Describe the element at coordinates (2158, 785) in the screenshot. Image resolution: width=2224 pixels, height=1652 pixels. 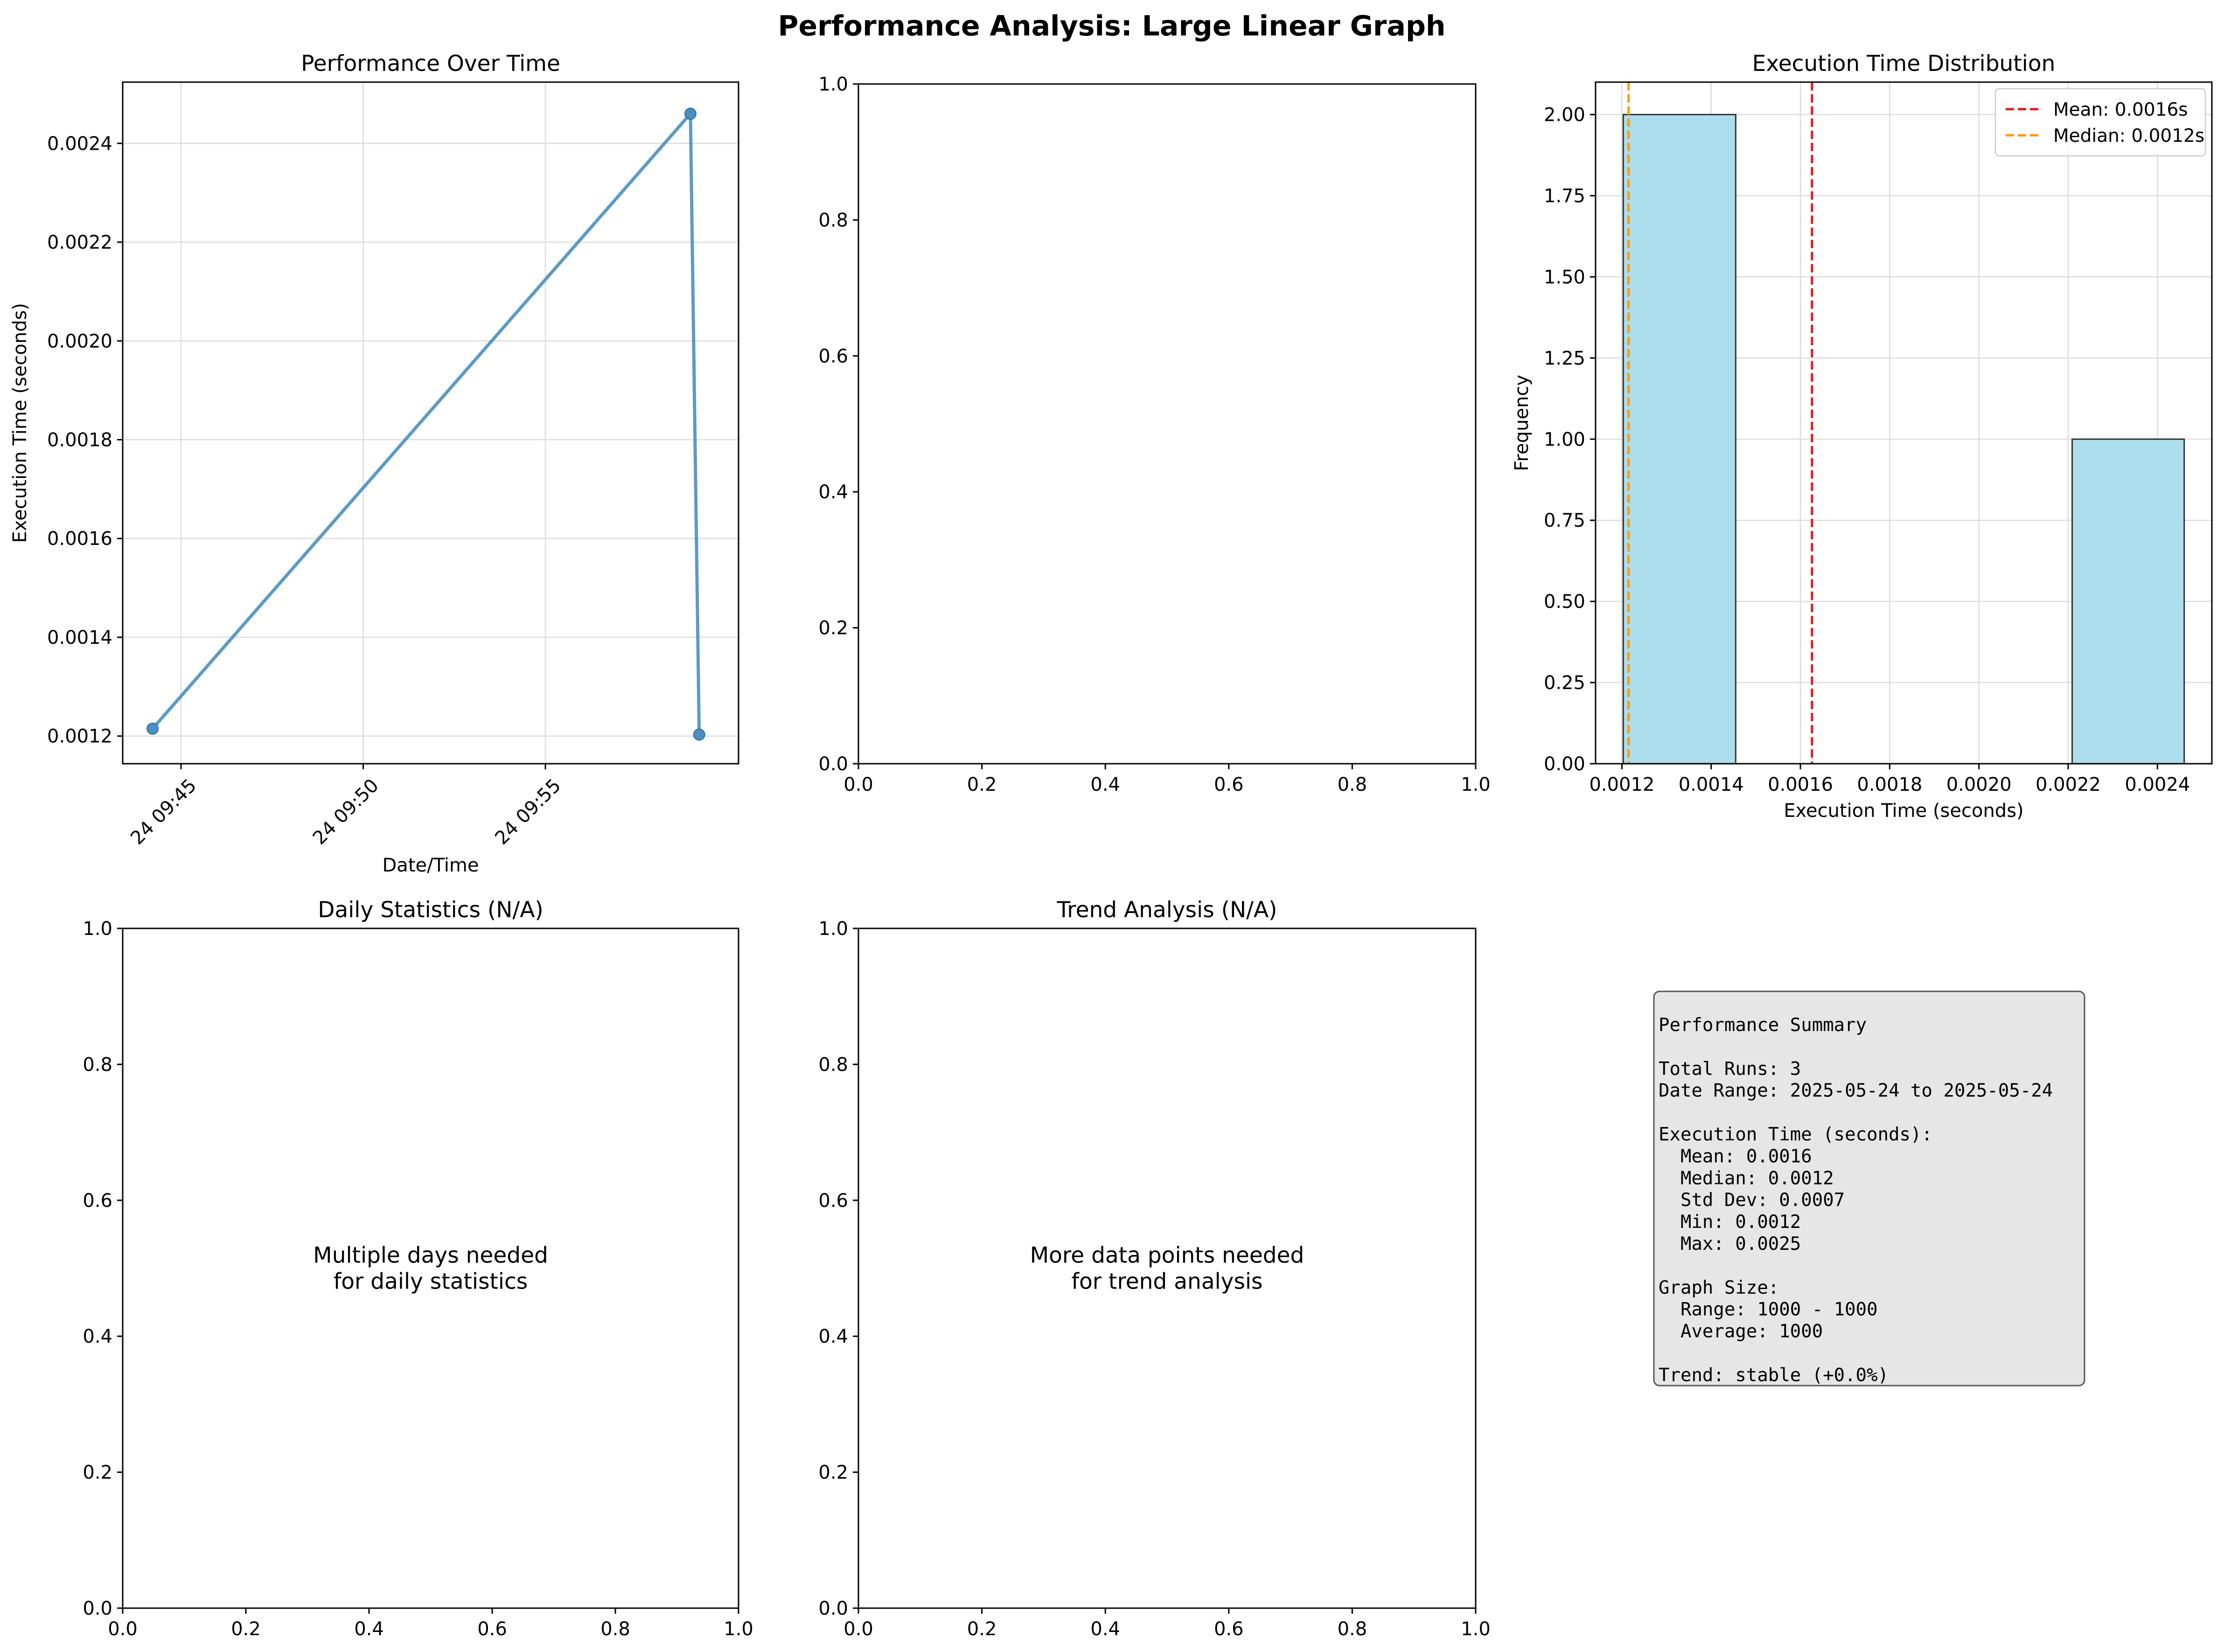
I see `x-tick-label: 0.0024` at that location.